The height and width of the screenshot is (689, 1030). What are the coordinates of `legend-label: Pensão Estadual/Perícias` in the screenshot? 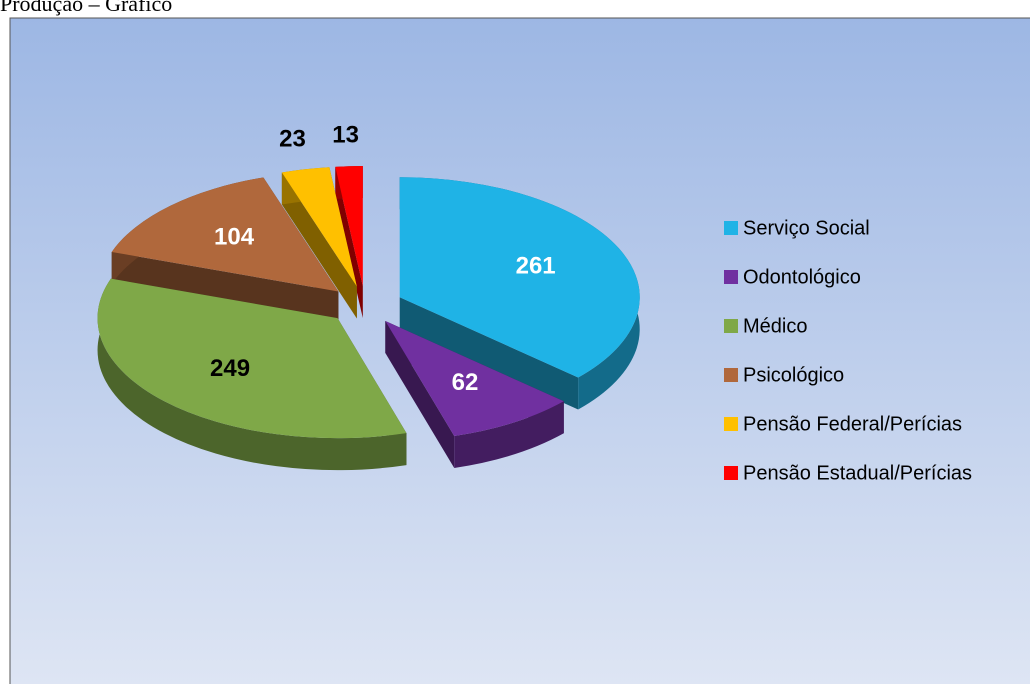 It's located at (857, 473).